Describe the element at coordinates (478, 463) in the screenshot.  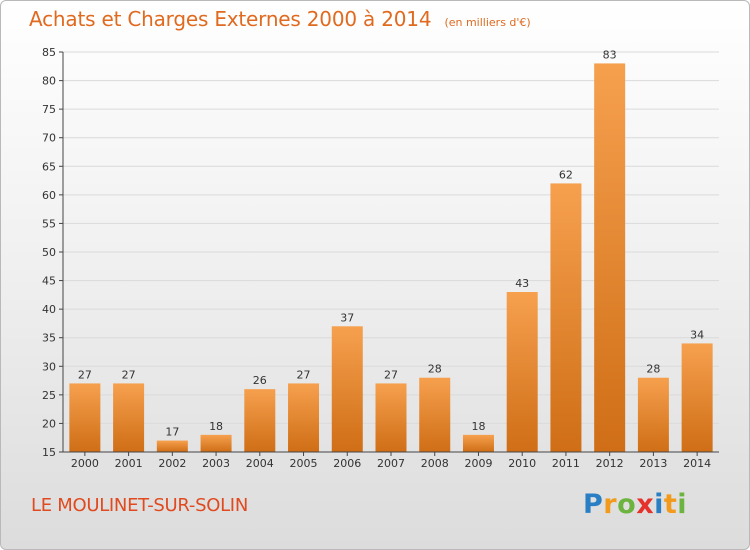
I see `x-tick-label: 2009` at that location.